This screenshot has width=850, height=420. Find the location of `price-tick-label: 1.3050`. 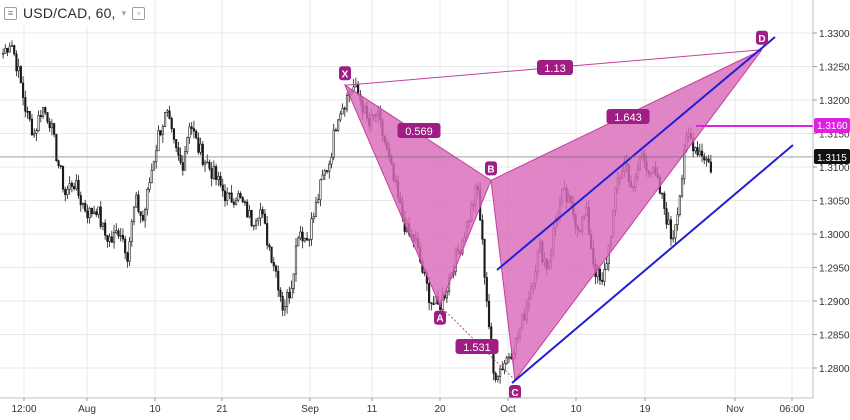

price-tick-label: 1.3050 is located at coordinates (834, 202).